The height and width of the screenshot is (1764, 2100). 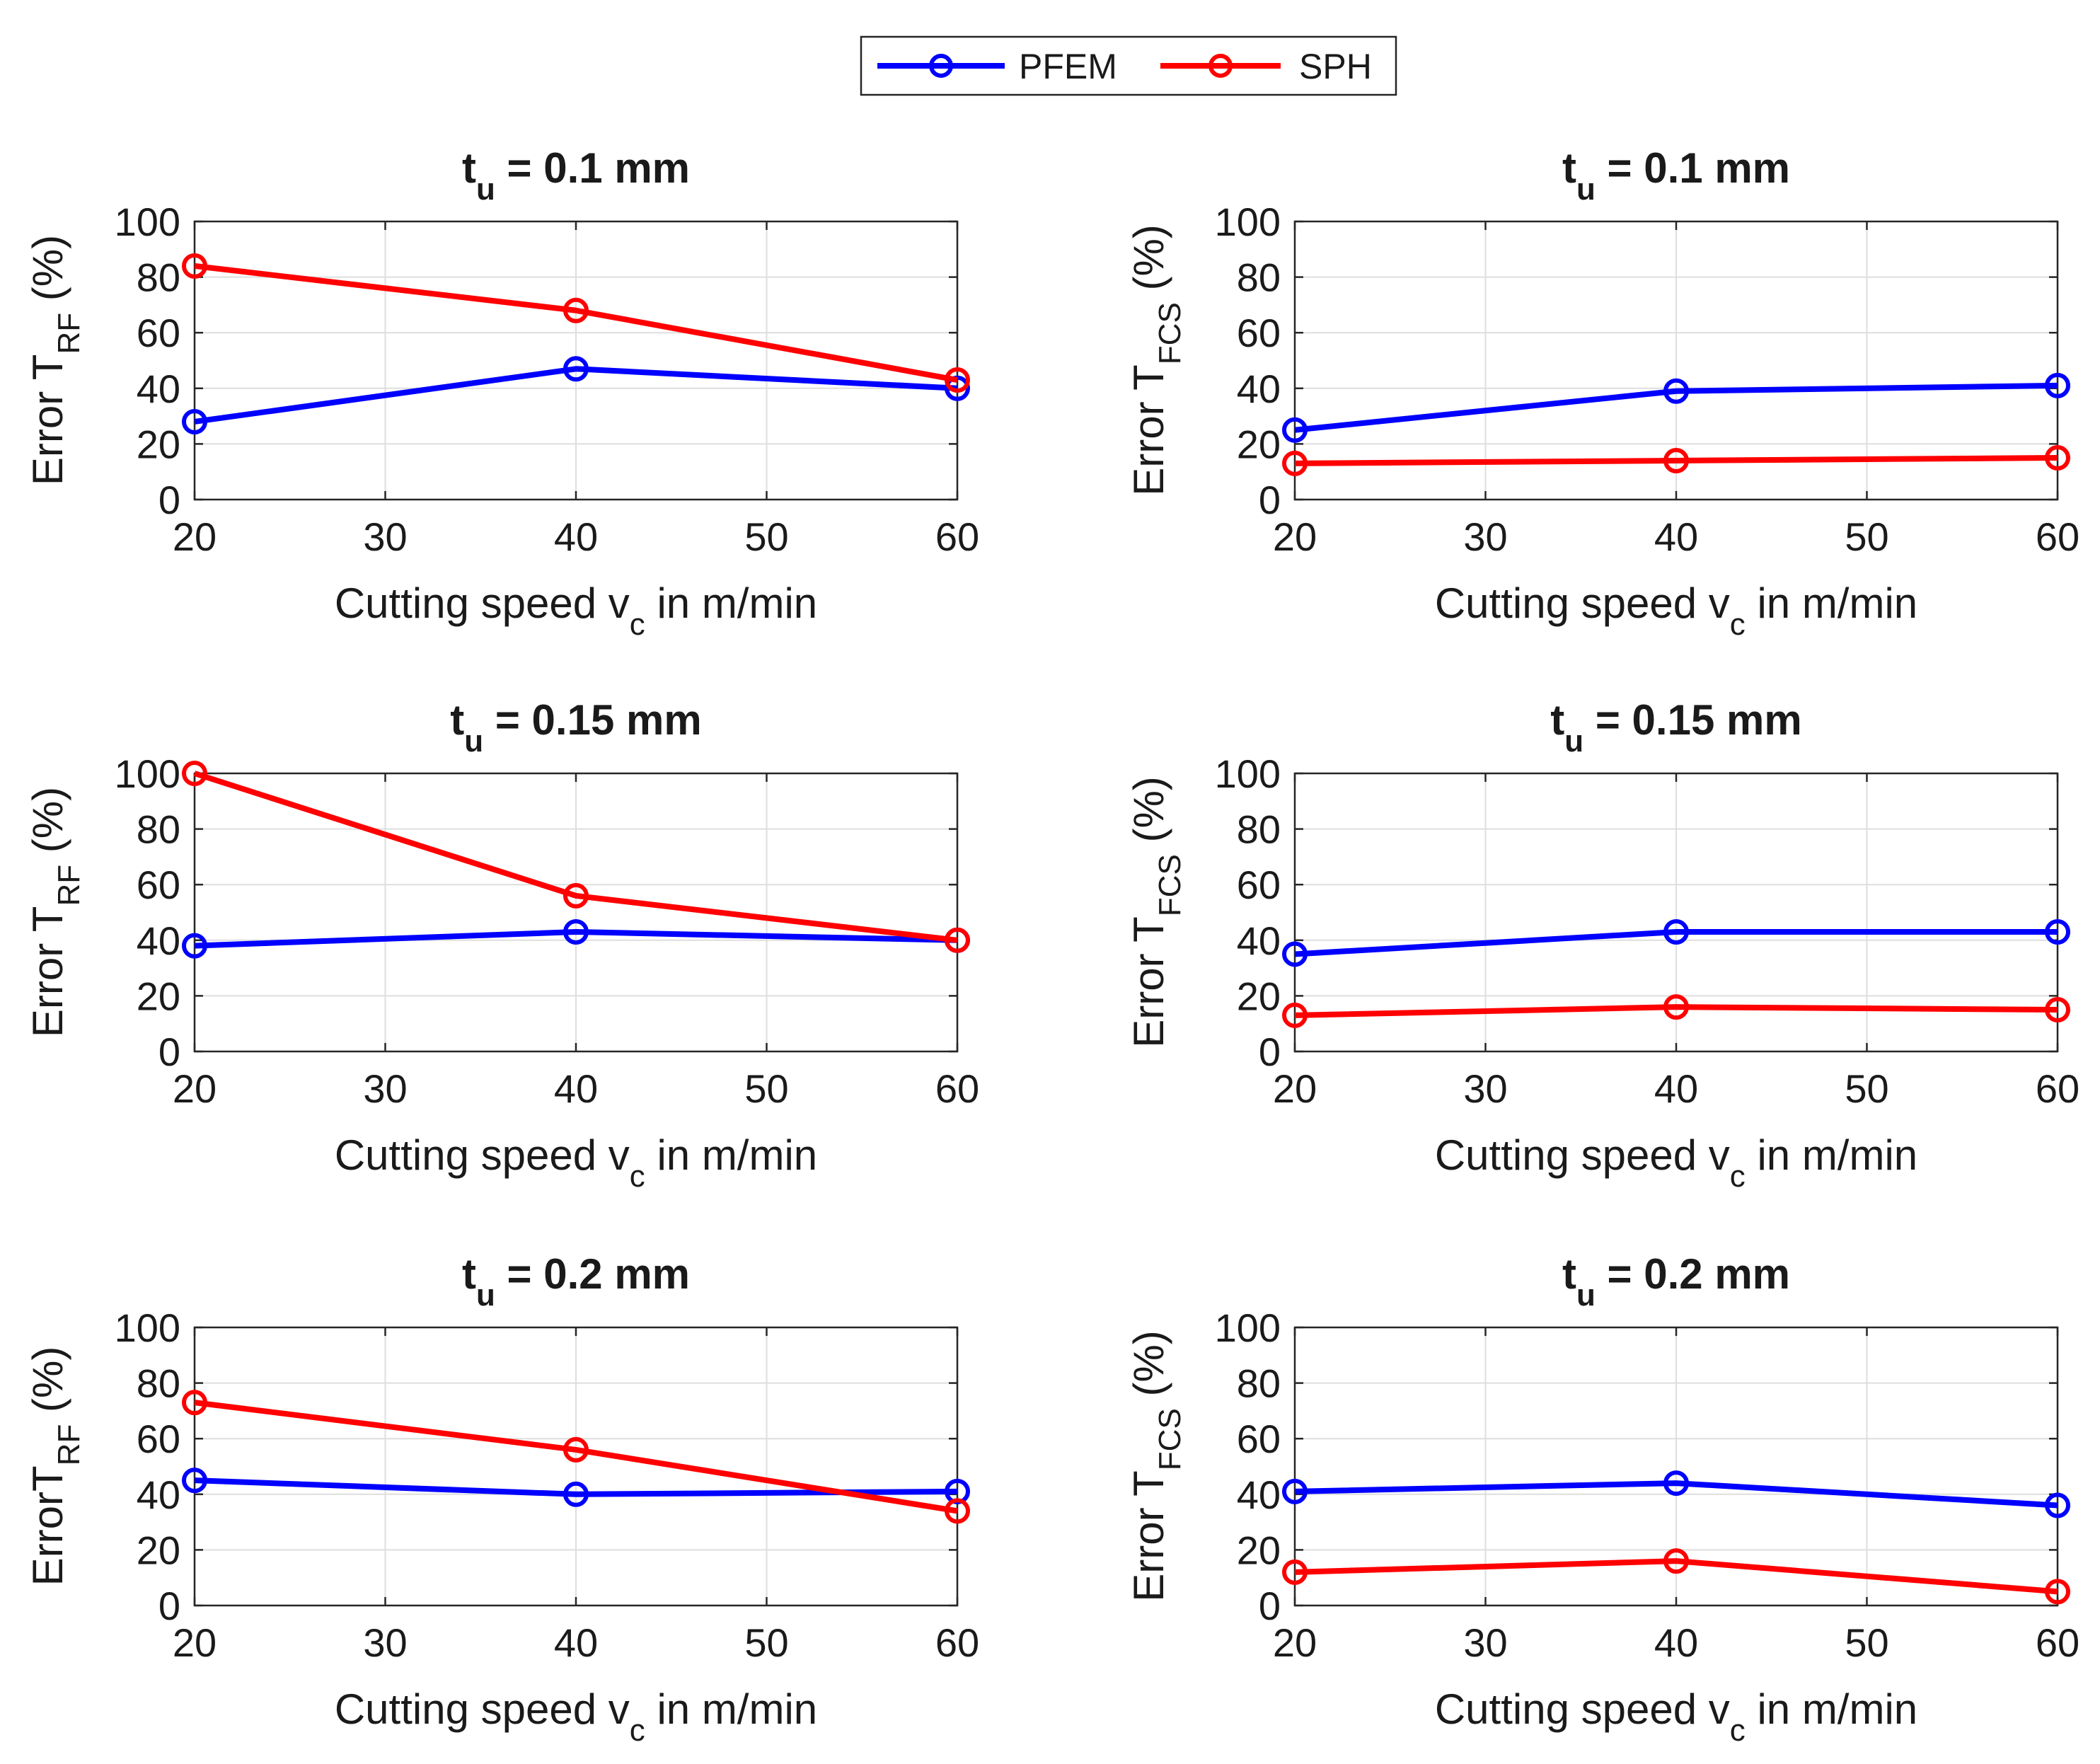 What do you see at coordinates (1335, 66) in the screenshot?
I see `legend-sph-label: SPH` at bounding box center [1335, 66].